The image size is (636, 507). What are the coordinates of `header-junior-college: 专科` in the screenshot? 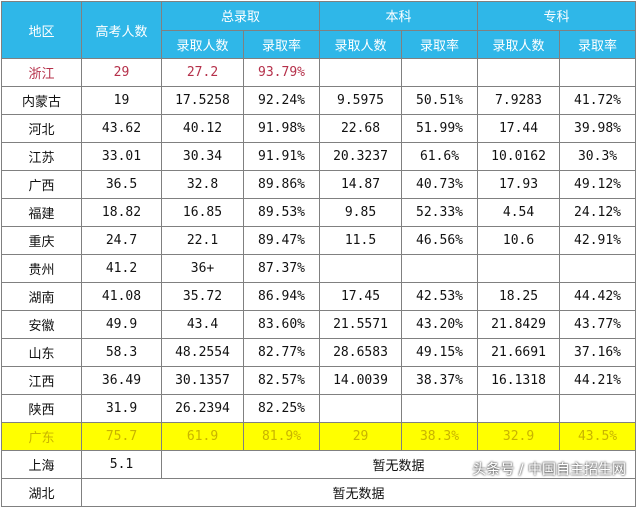 It's located at (556, 16).